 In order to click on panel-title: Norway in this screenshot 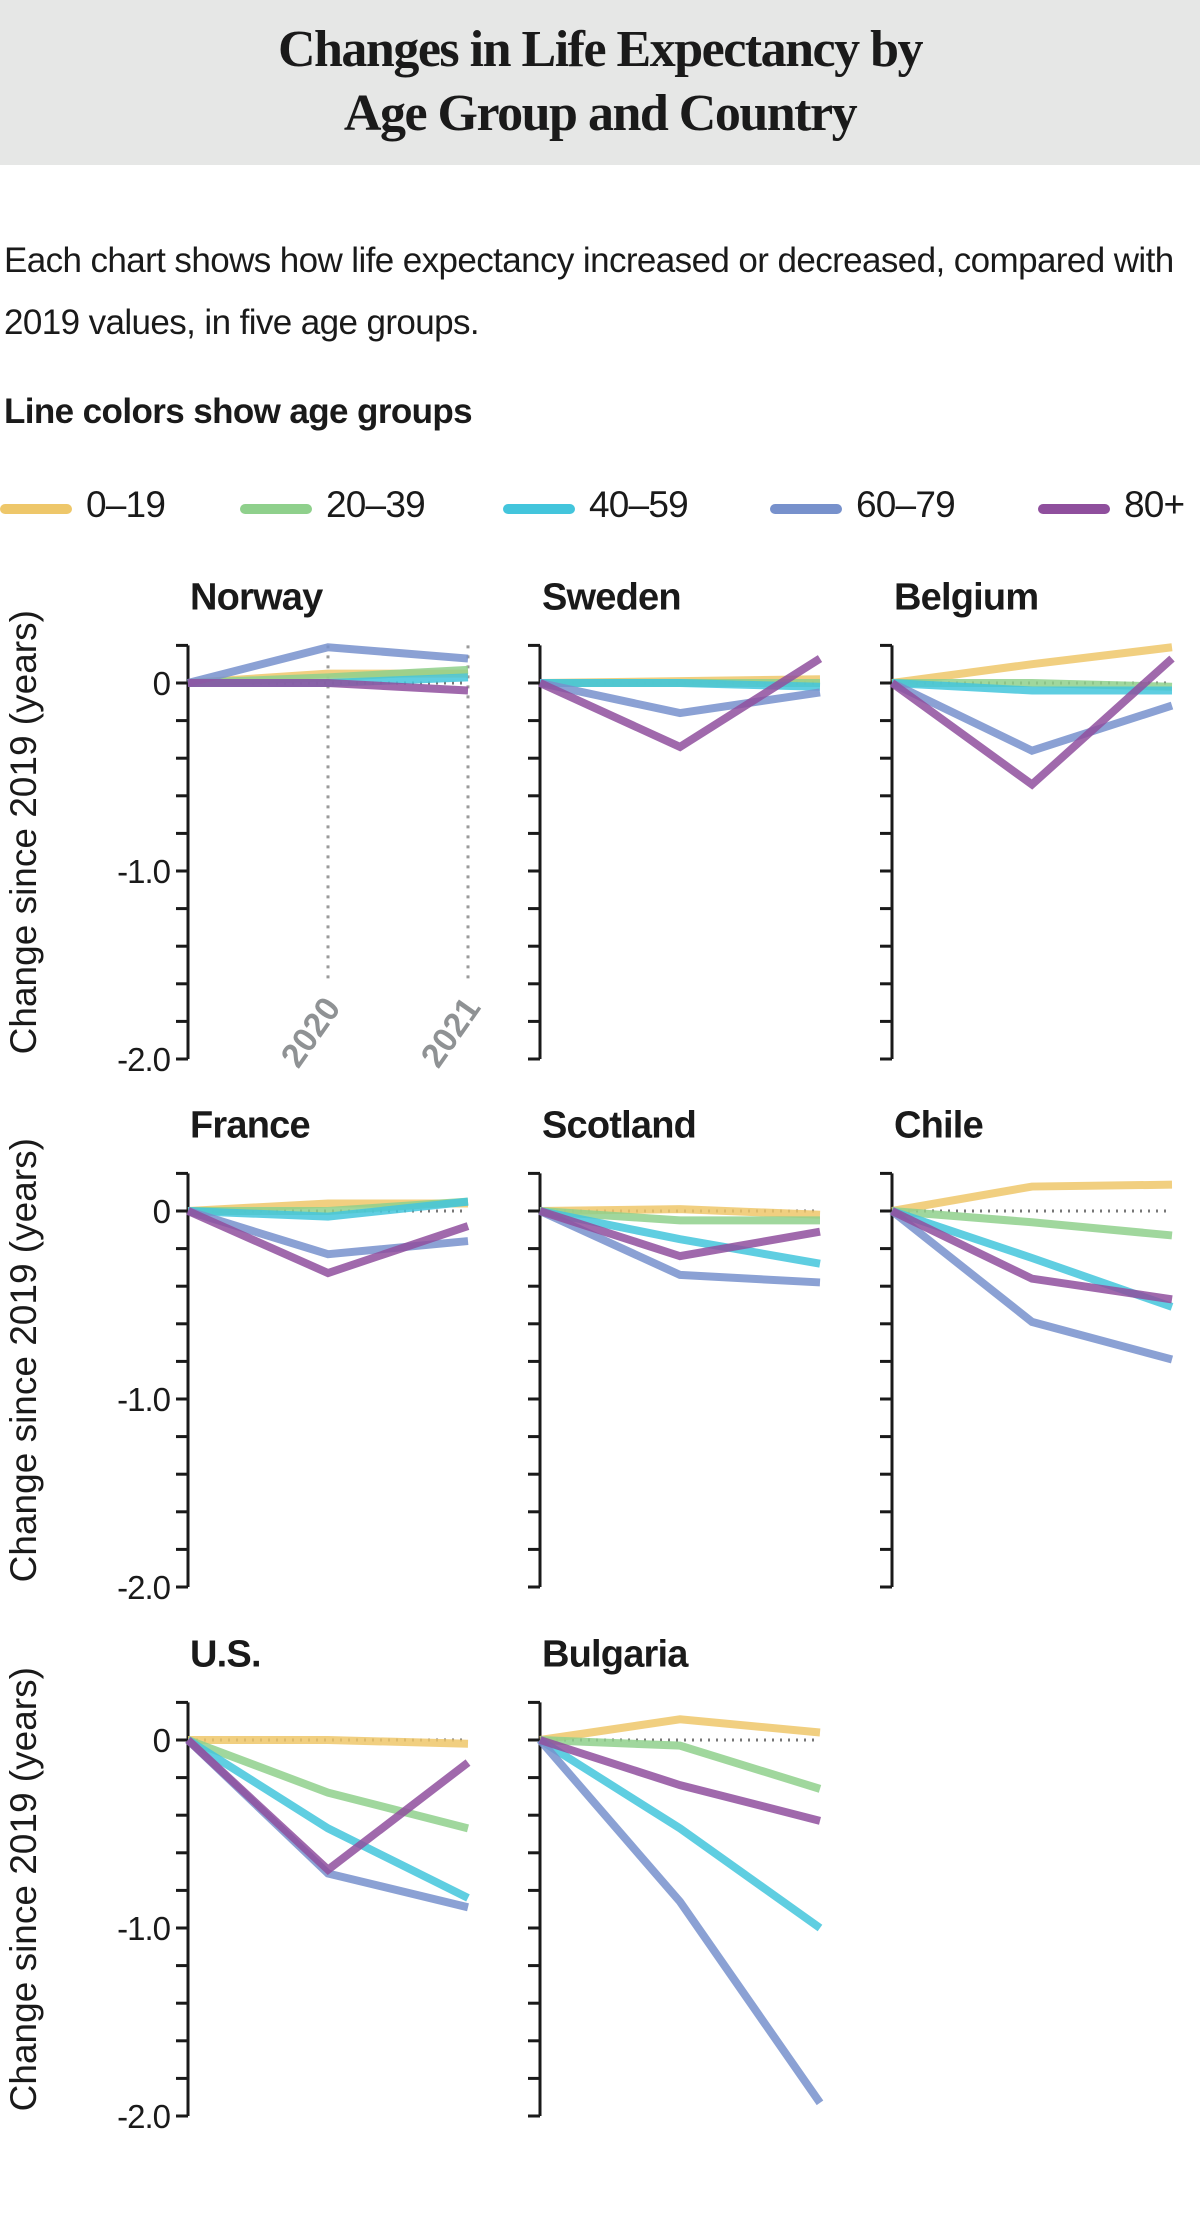, I will do `click(256, 597)`.